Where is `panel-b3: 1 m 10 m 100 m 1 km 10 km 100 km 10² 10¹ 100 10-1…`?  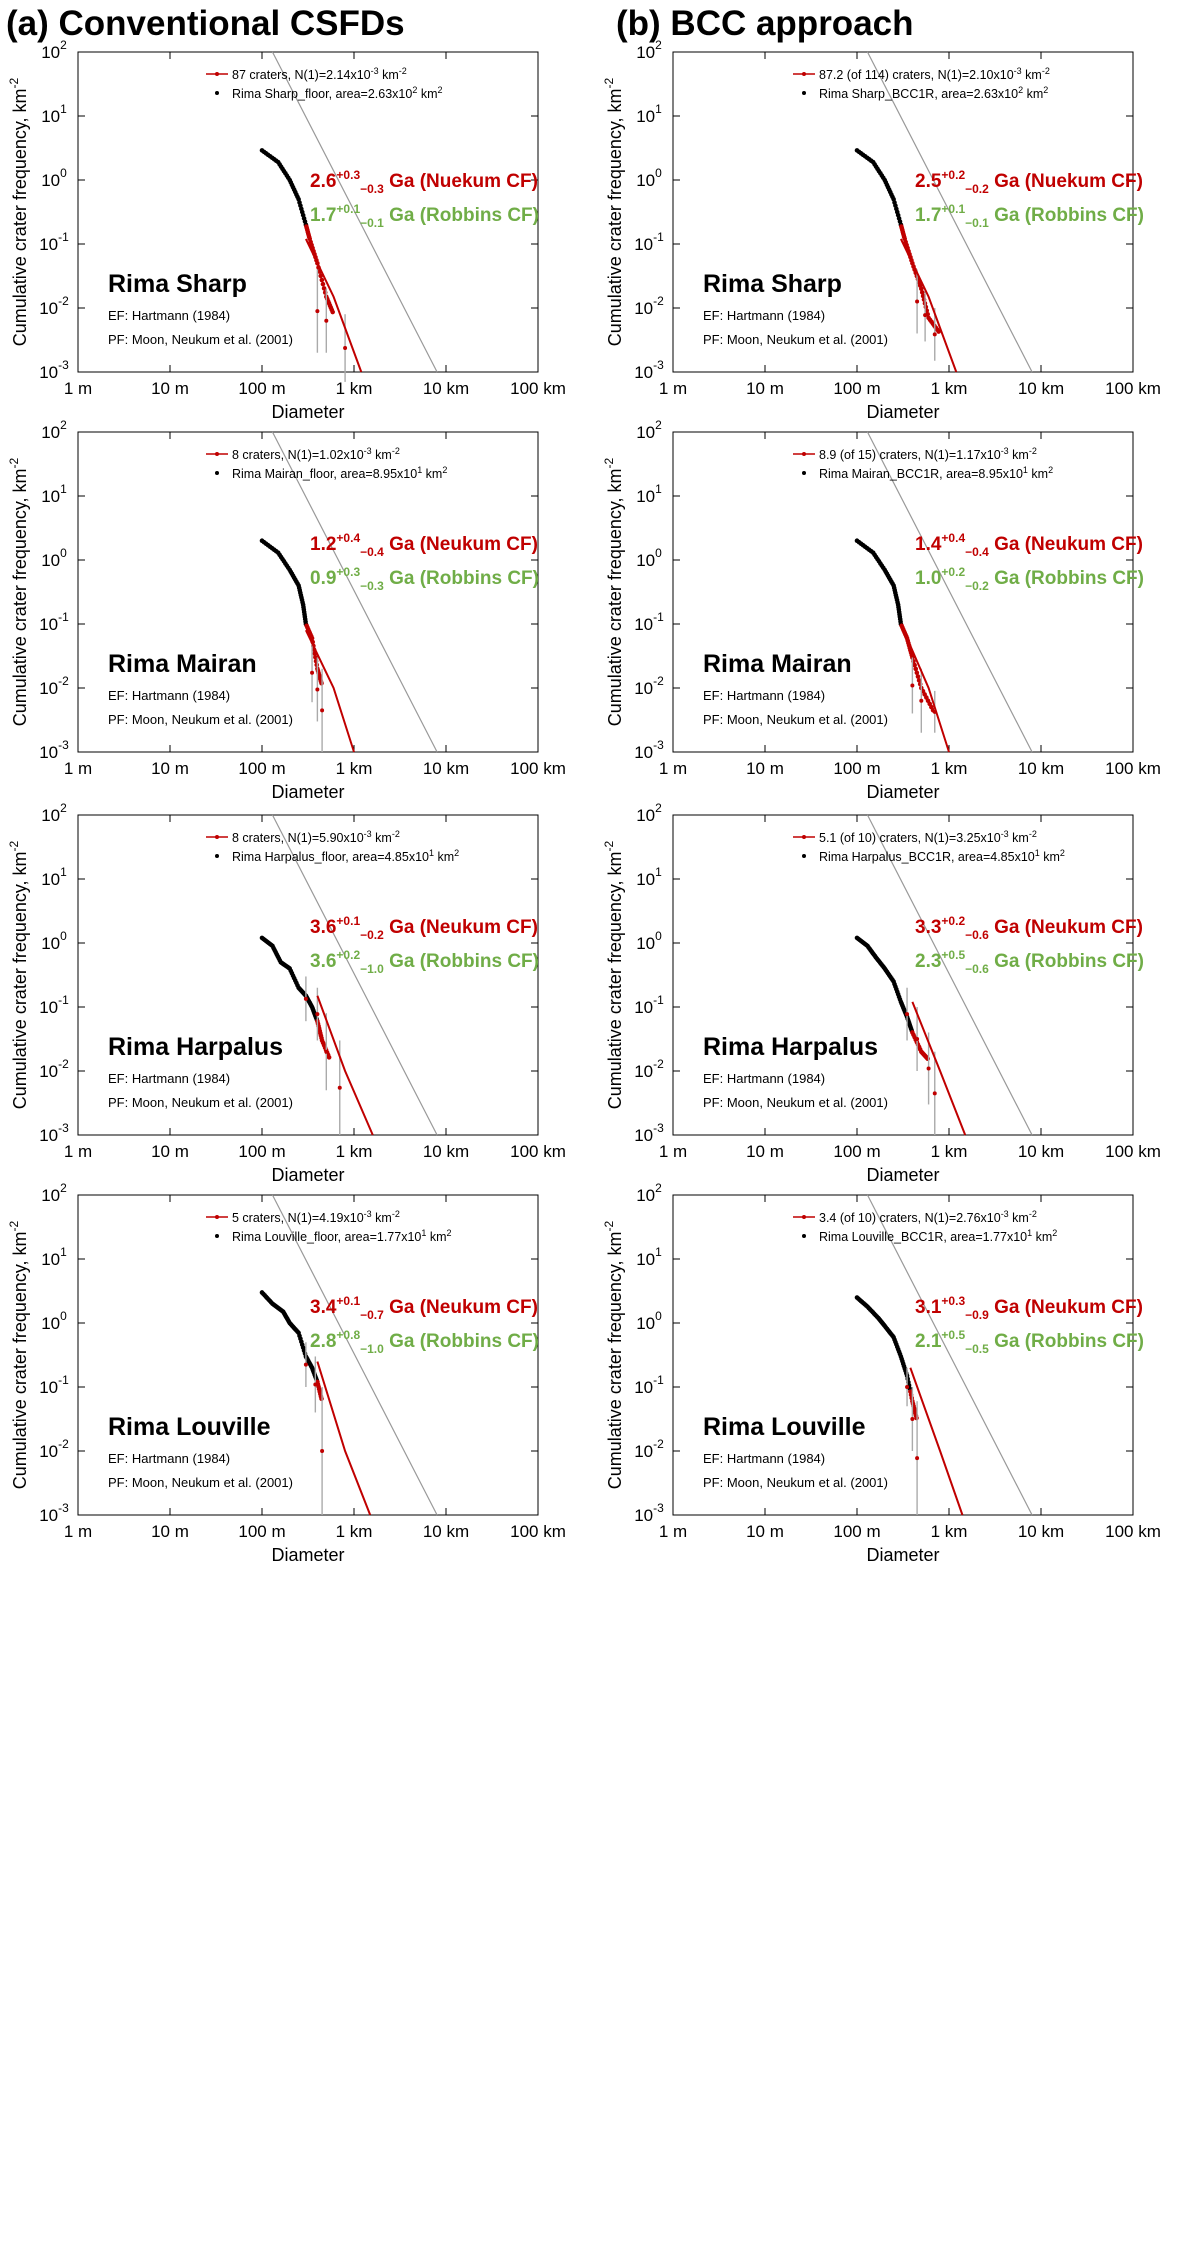
panel-b3: 1 m 10 m 100 m 1 km 10 km 100 km 10² 10¹ 100 10-1… is located at coordinates (881, 993).